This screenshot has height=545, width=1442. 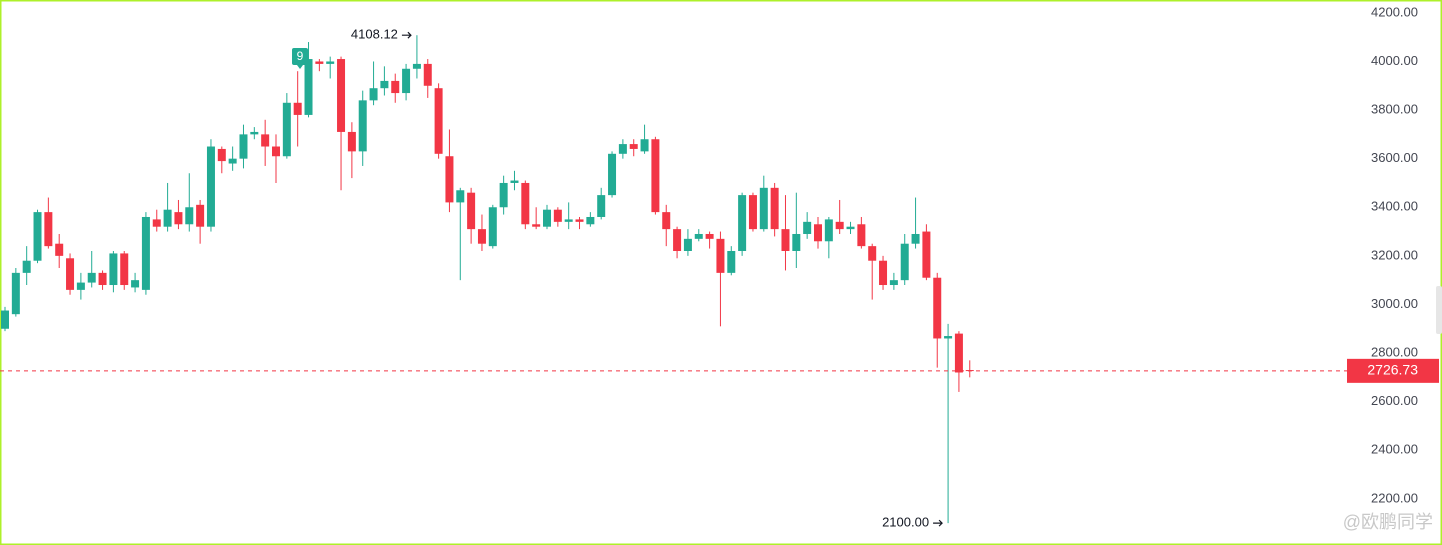 I want to click on y-tick-label: 3000.00, so click(x=1394, y=303).